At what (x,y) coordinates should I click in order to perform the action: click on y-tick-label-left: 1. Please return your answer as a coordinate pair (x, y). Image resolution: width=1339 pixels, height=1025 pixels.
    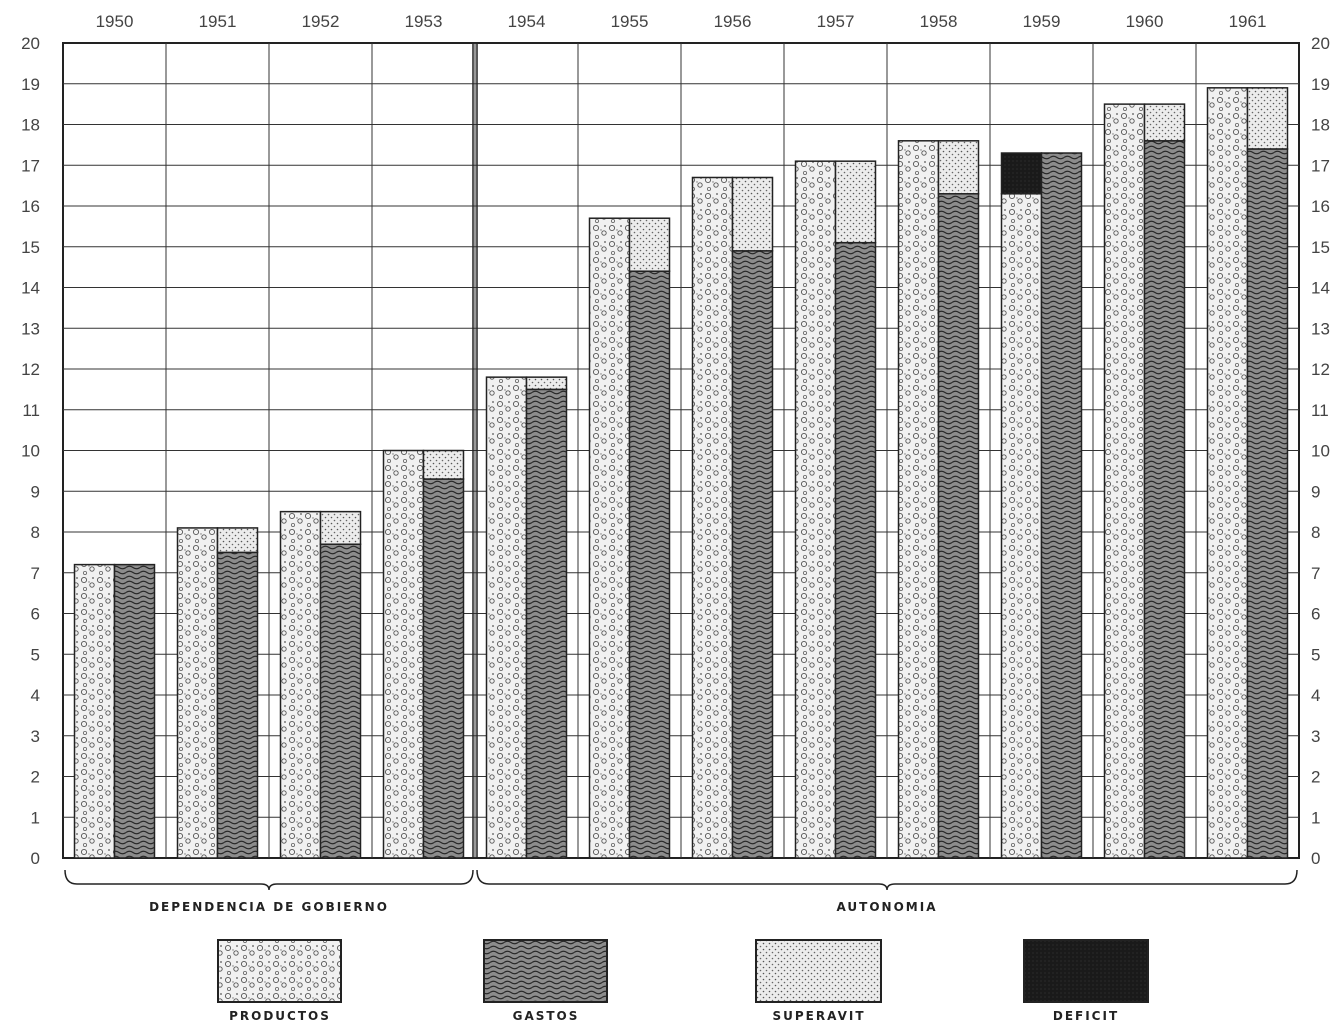
    Looking at the image, I should click on (35, 817).